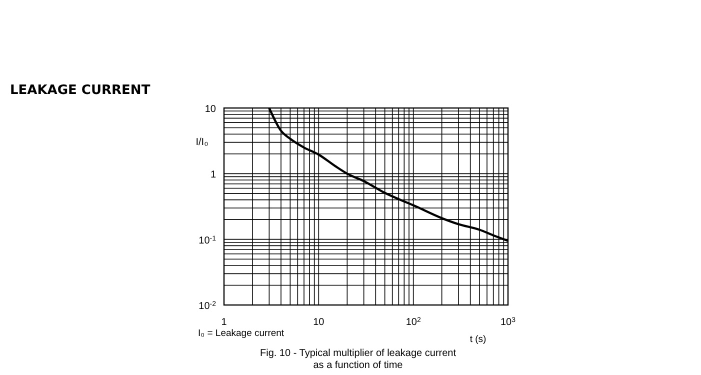  Describe the element at coordinates (207, 306) in the screenshot. I see `y-tick-label: 10$^{-2}$` at that location.